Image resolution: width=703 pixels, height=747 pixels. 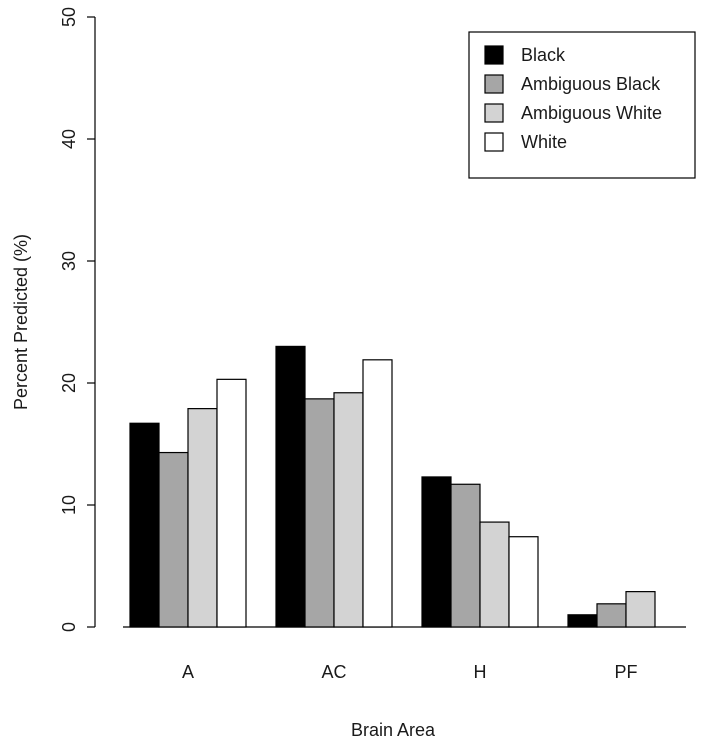 What do you see at coordinates (231, 503) in the screenshot?
I see `bar-a-white` at bounding box center [231, 503].